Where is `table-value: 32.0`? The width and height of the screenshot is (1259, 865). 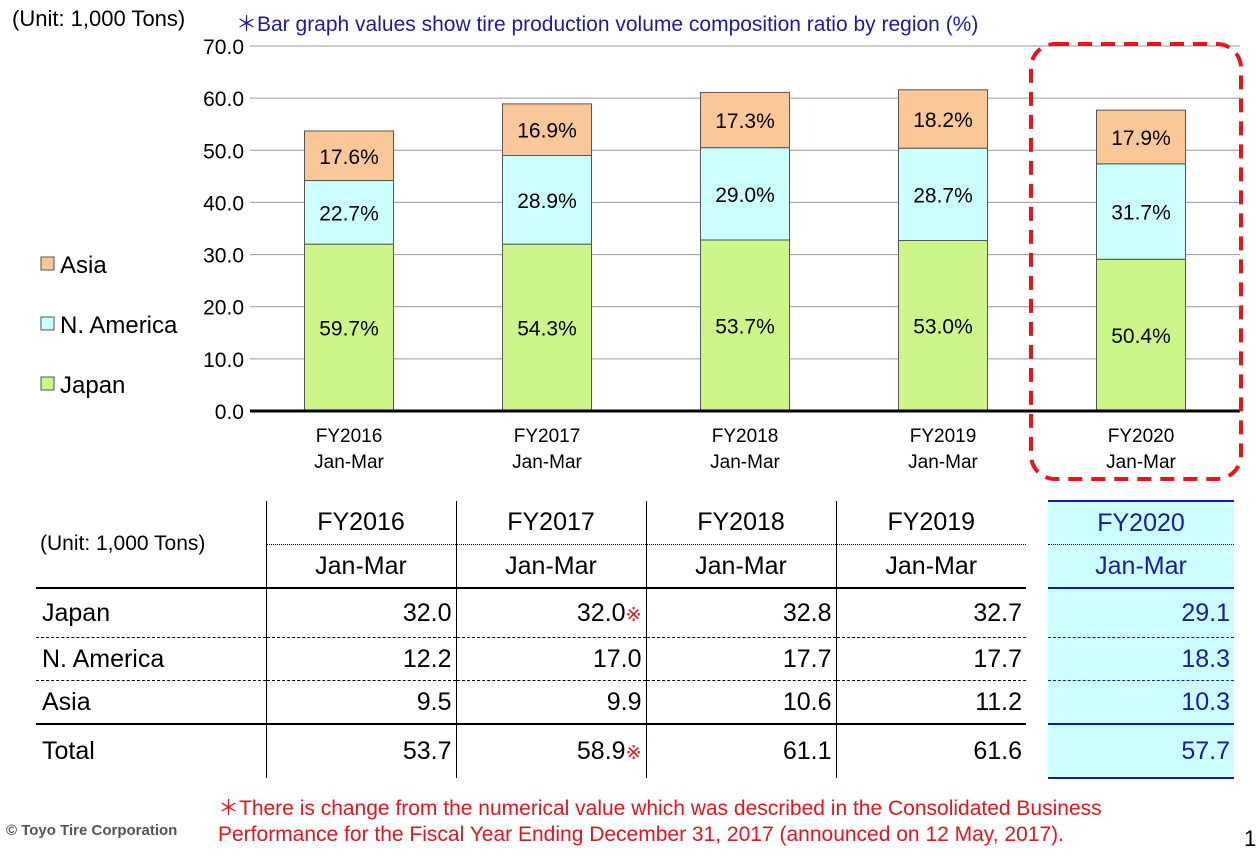
table-value: 32.0 is located at coordinates (360, 613).